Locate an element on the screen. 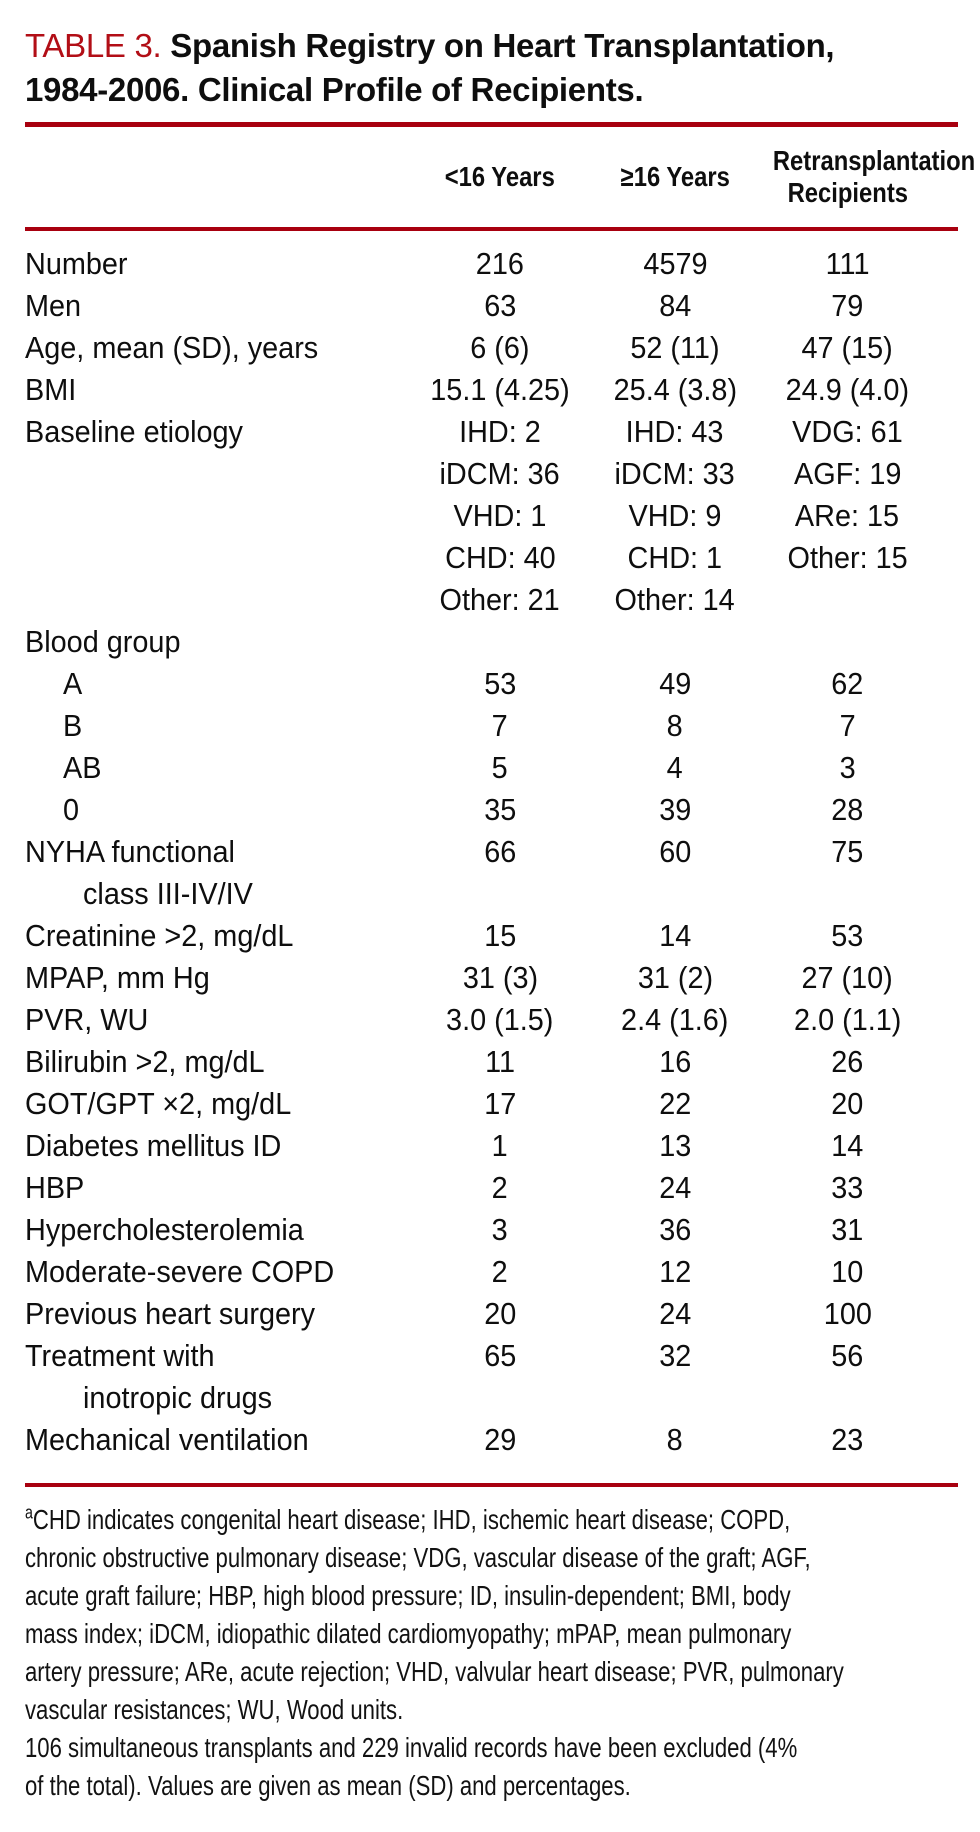 The width and height of the screenshot is (980, 1832). column-header-retransplantation: Retransplantation Recipients is located at coordinates (874, 176).